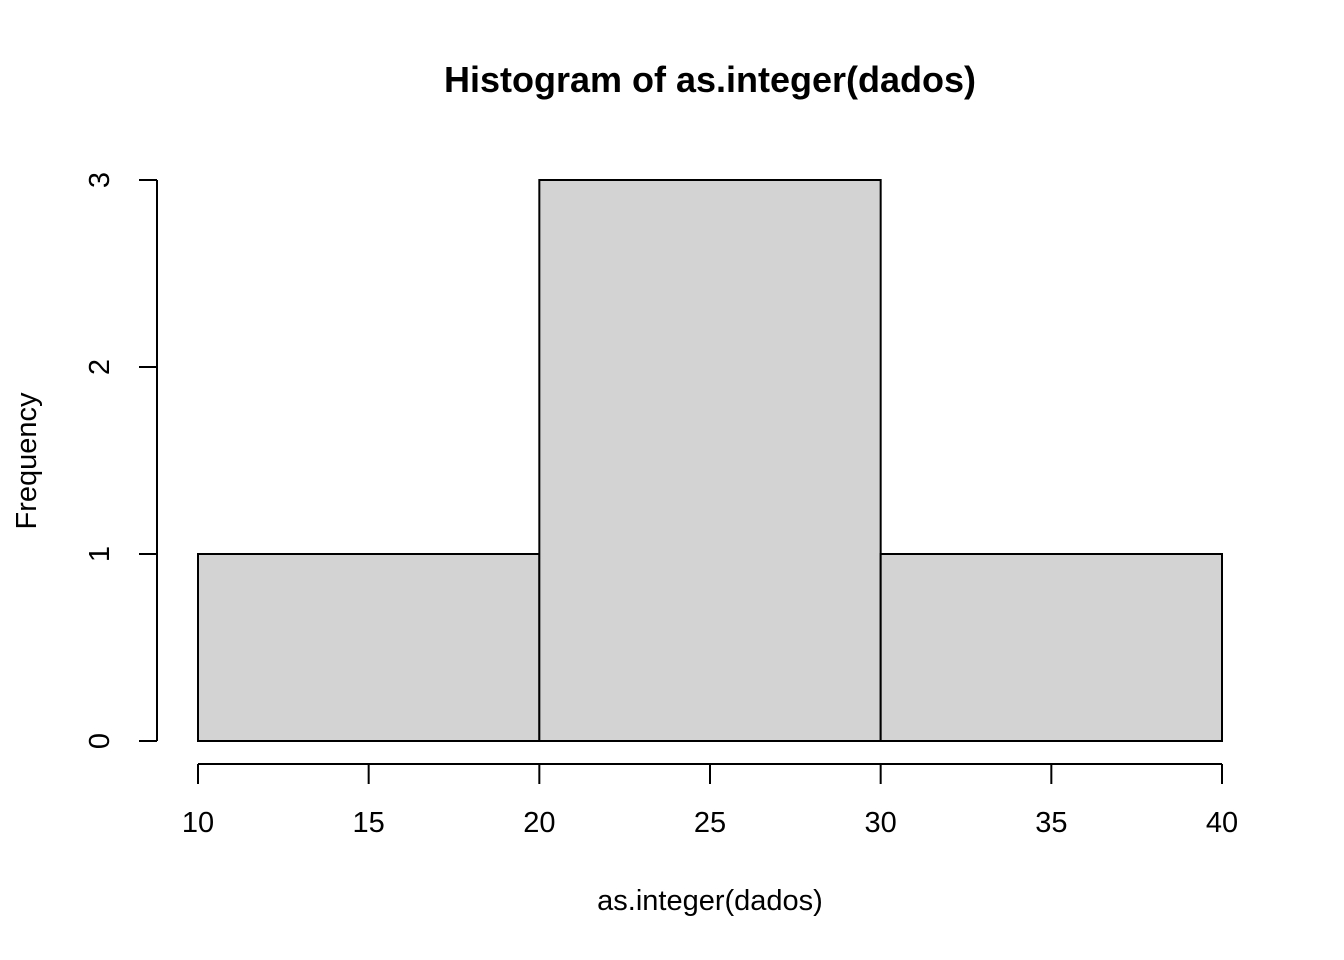 This screenshot has width=1344, height=960. I want to click on x-tick-label-35: 35, so click(1051, 823).